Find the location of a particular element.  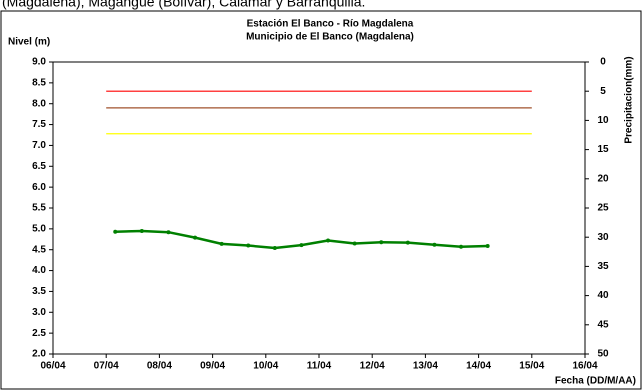

y-tick-label: 7.0 is located at coordinates (39, 145).